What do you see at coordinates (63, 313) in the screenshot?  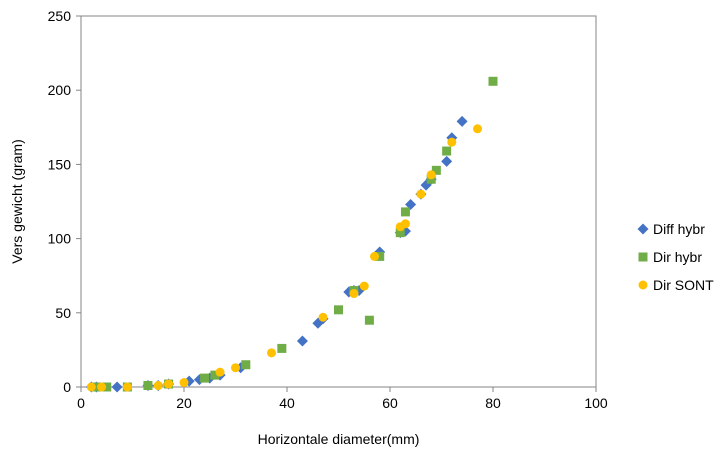 I see `y-tick-label: 50` at bounding box center [63, 313].